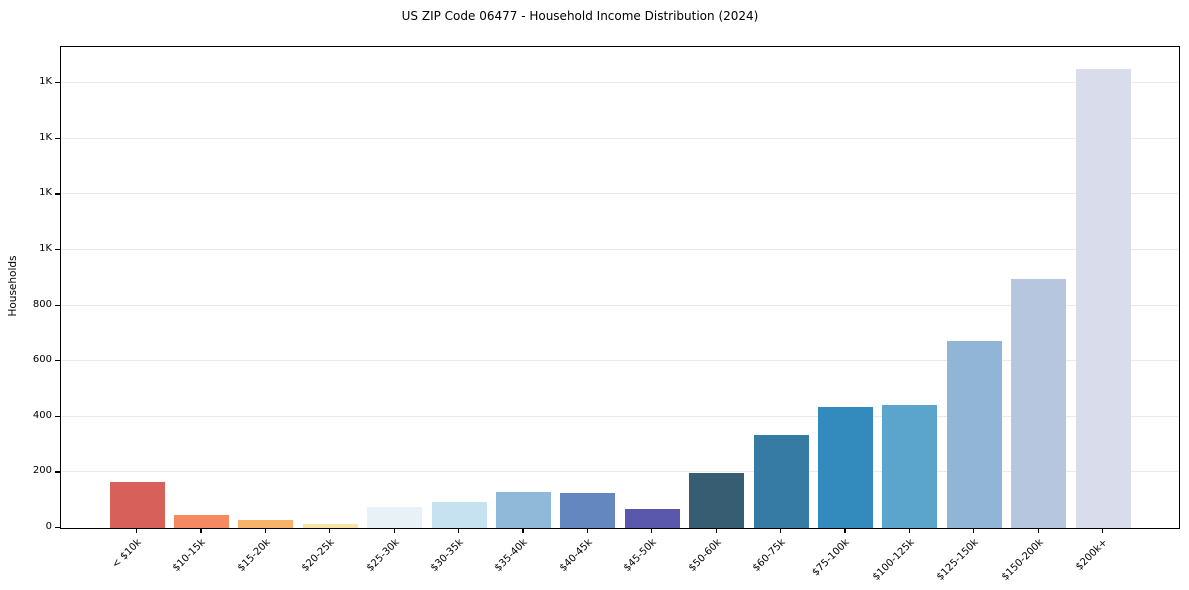  What do you see at coordinates (910, 466) in the screenshot?
I see `bar-100-125k` at bounding box center [910, 466].